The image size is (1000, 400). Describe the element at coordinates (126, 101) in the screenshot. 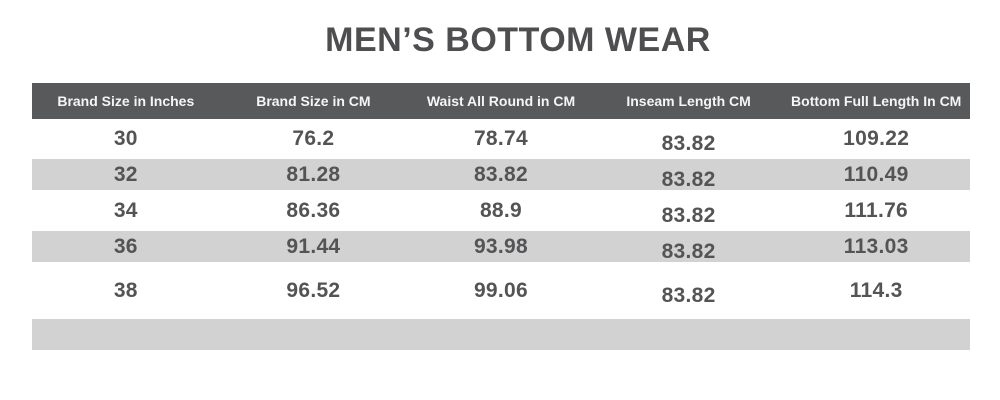

I see `column-header-brand-size-inches: Brand Size in Inches` at that location.